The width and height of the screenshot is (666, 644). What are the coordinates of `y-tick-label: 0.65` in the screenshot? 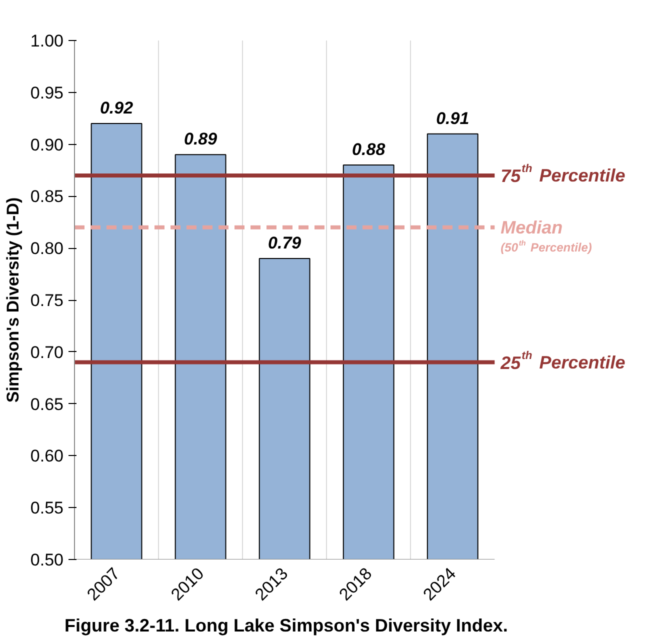 It's located at (47, 404).